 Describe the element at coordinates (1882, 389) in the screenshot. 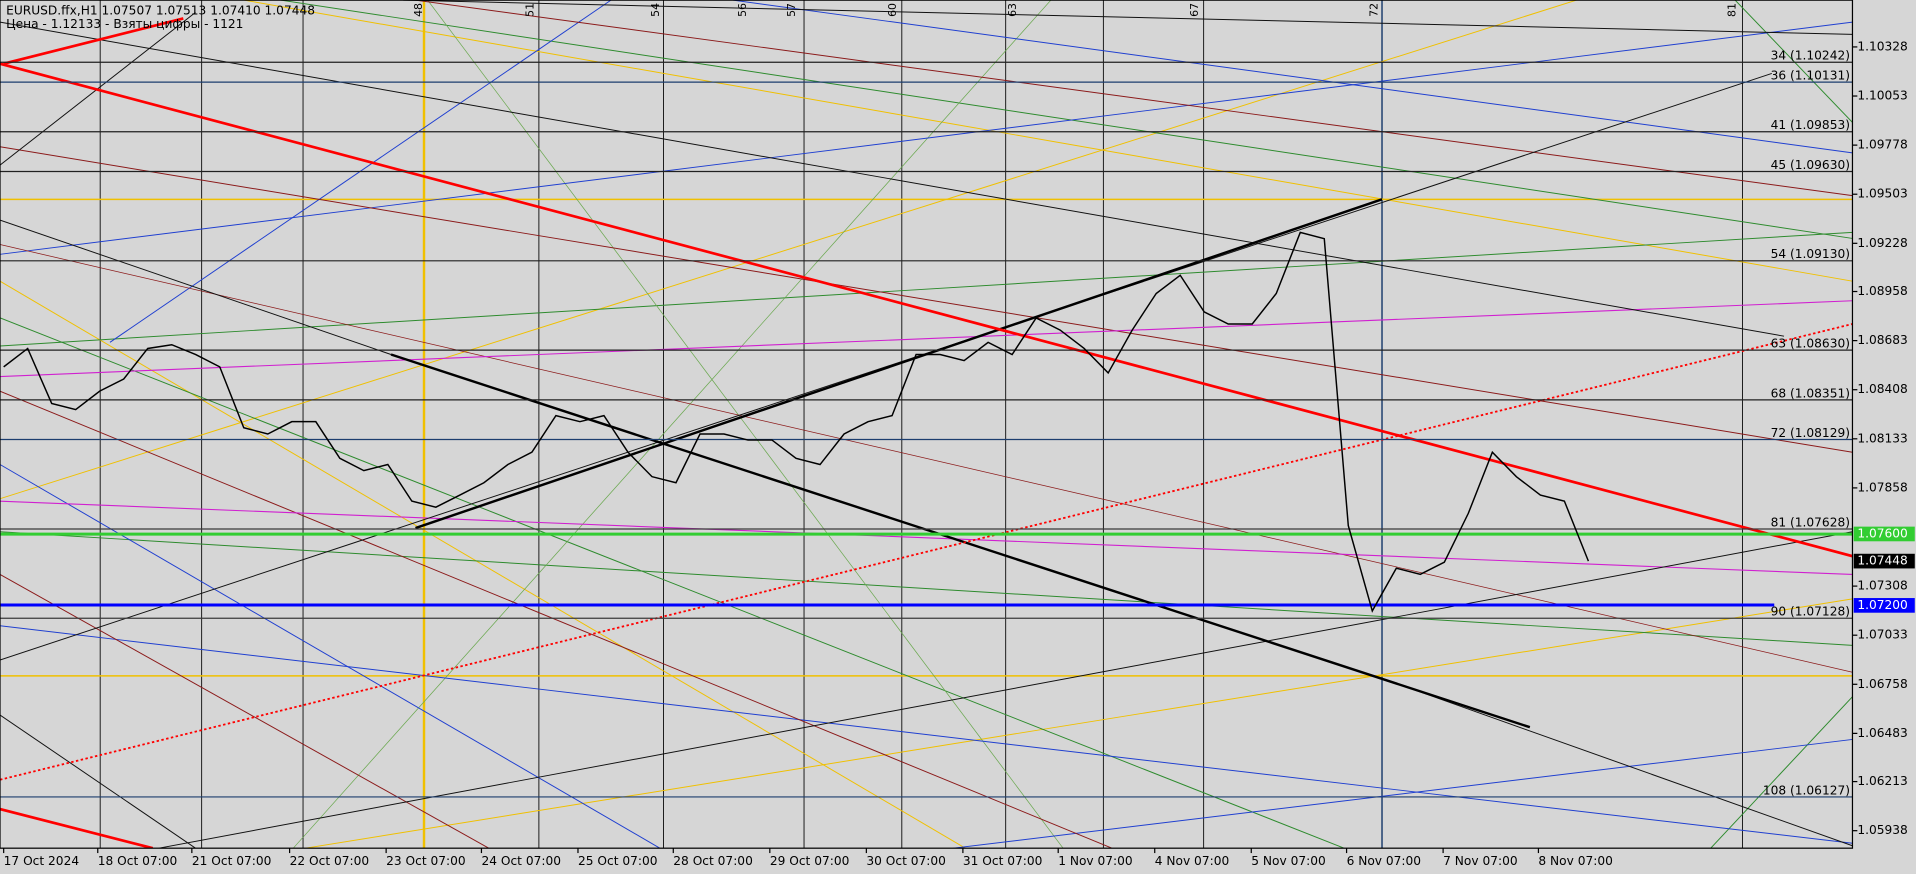

I see `y-tick-label: 1.08408` at that location.